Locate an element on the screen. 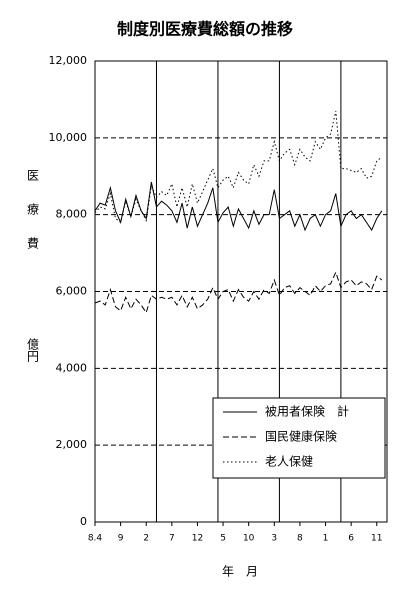  x-axis-label: 年 月 is located at coordinates (240, 572).